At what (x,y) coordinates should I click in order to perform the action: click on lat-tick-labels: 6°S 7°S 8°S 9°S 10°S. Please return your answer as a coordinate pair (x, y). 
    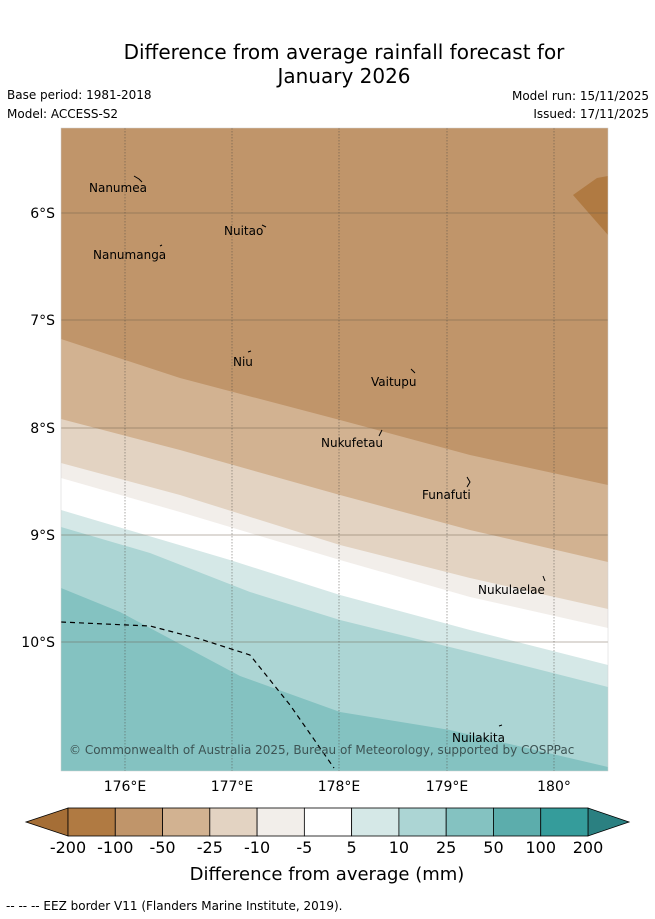
    Looking at the image, I should click on (38, 428).